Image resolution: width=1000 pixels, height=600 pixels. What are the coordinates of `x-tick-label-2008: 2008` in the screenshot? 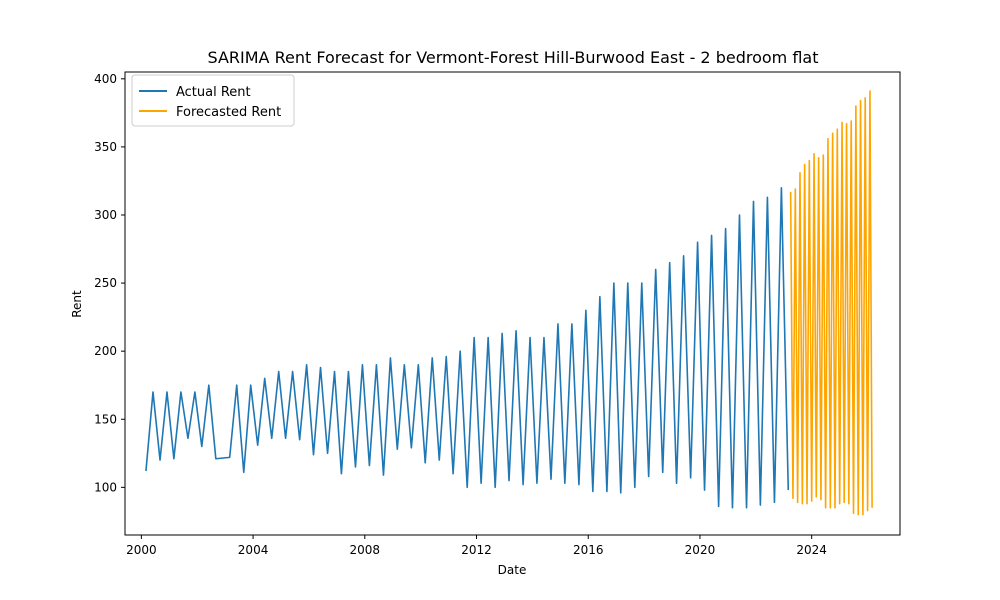 It's located at (365, 550).